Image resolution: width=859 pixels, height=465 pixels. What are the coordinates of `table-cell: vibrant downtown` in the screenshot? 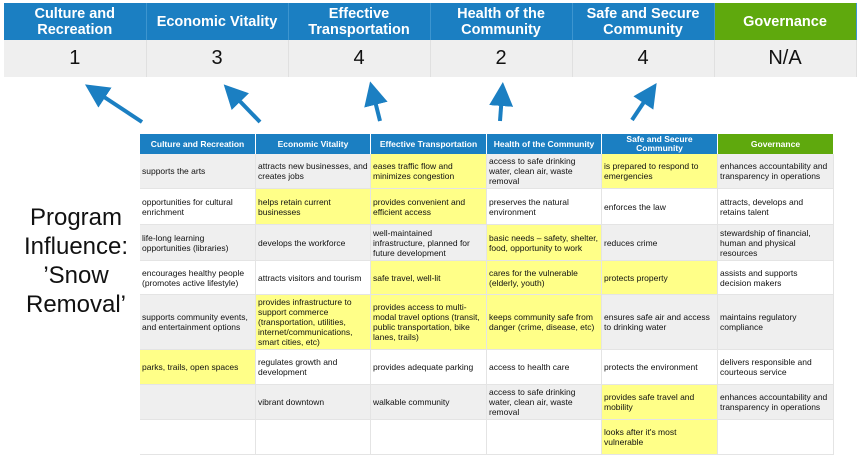 It's located at (313, 402).